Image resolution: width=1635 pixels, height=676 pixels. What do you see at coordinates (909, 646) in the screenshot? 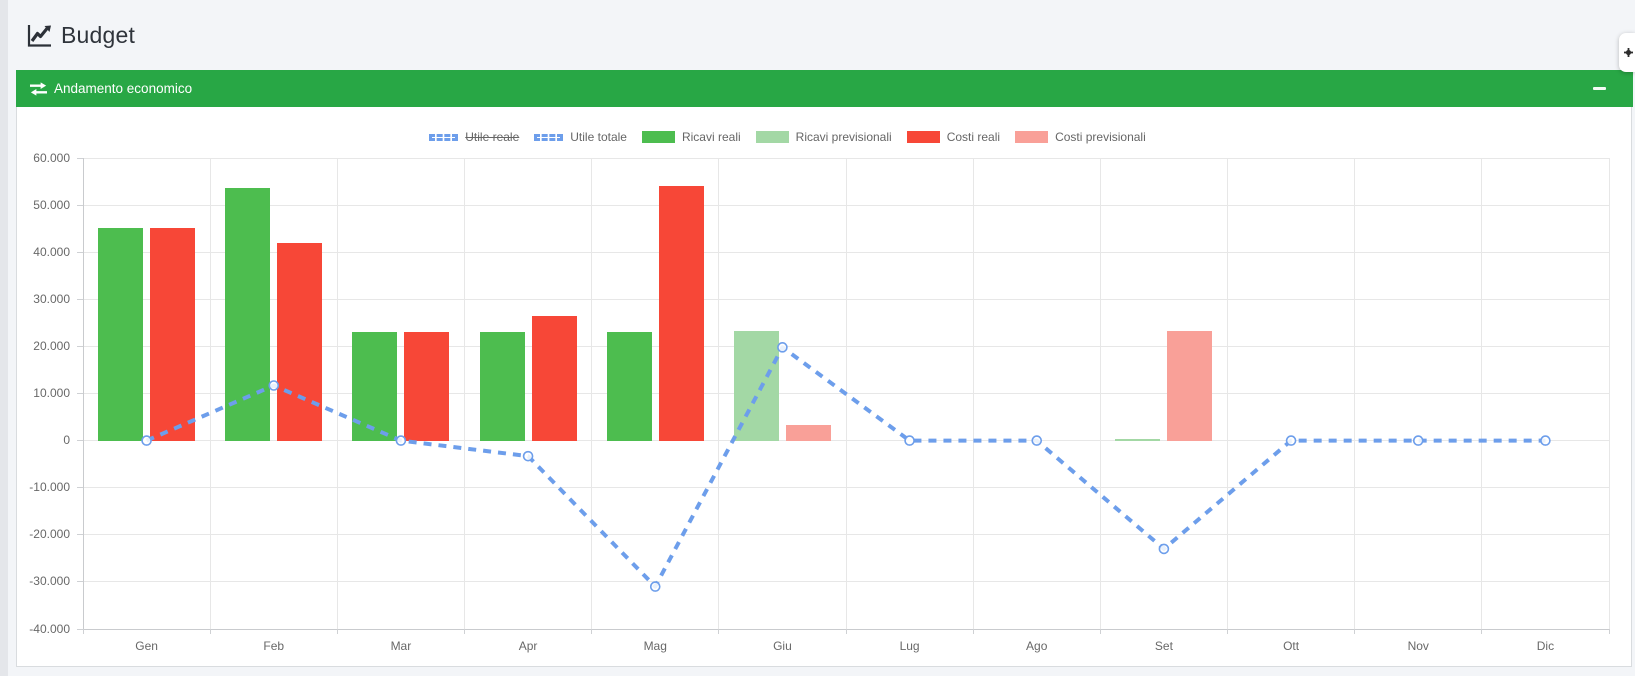
I see `x-axis-label-lug: Lug` at bounding box center [909, 646].